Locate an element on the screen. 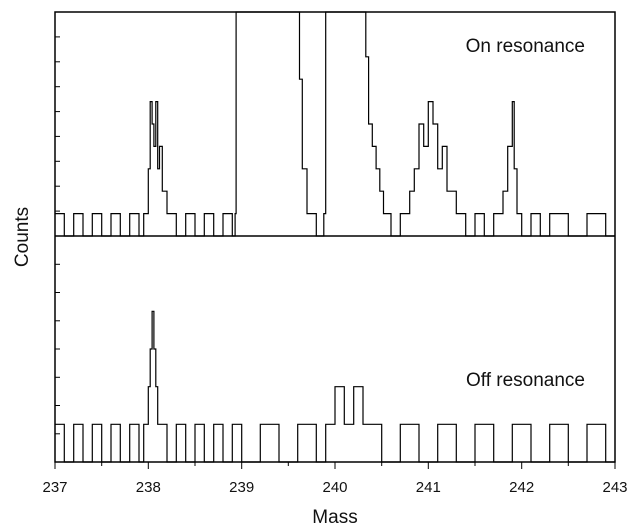 The width and height of the screenshot is (633, 531). x-tick-label: 241 is located at coordinates (428, 487).